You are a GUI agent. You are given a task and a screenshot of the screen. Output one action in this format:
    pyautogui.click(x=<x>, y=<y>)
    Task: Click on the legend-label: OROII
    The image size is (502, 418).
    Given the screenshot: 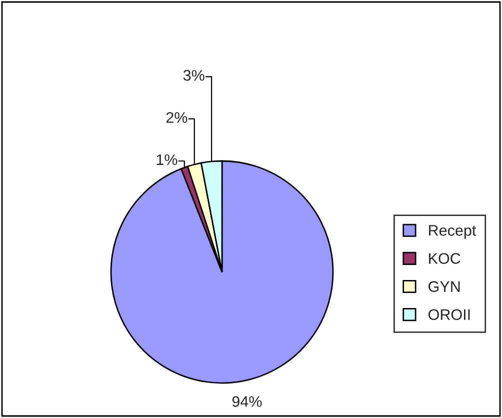 What is the action you would take?
    pyautogui.click(x=449, y=314)
    